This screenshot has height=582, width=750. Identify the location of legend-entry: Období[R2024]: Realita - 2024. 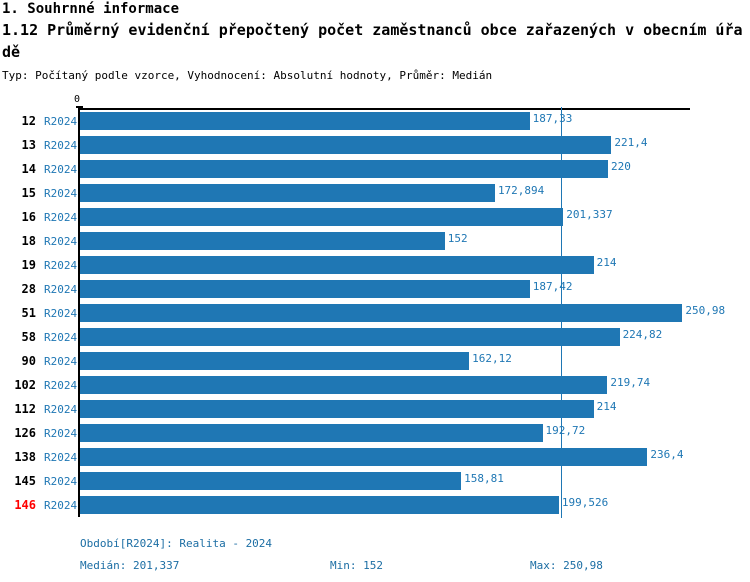
(176, 543).